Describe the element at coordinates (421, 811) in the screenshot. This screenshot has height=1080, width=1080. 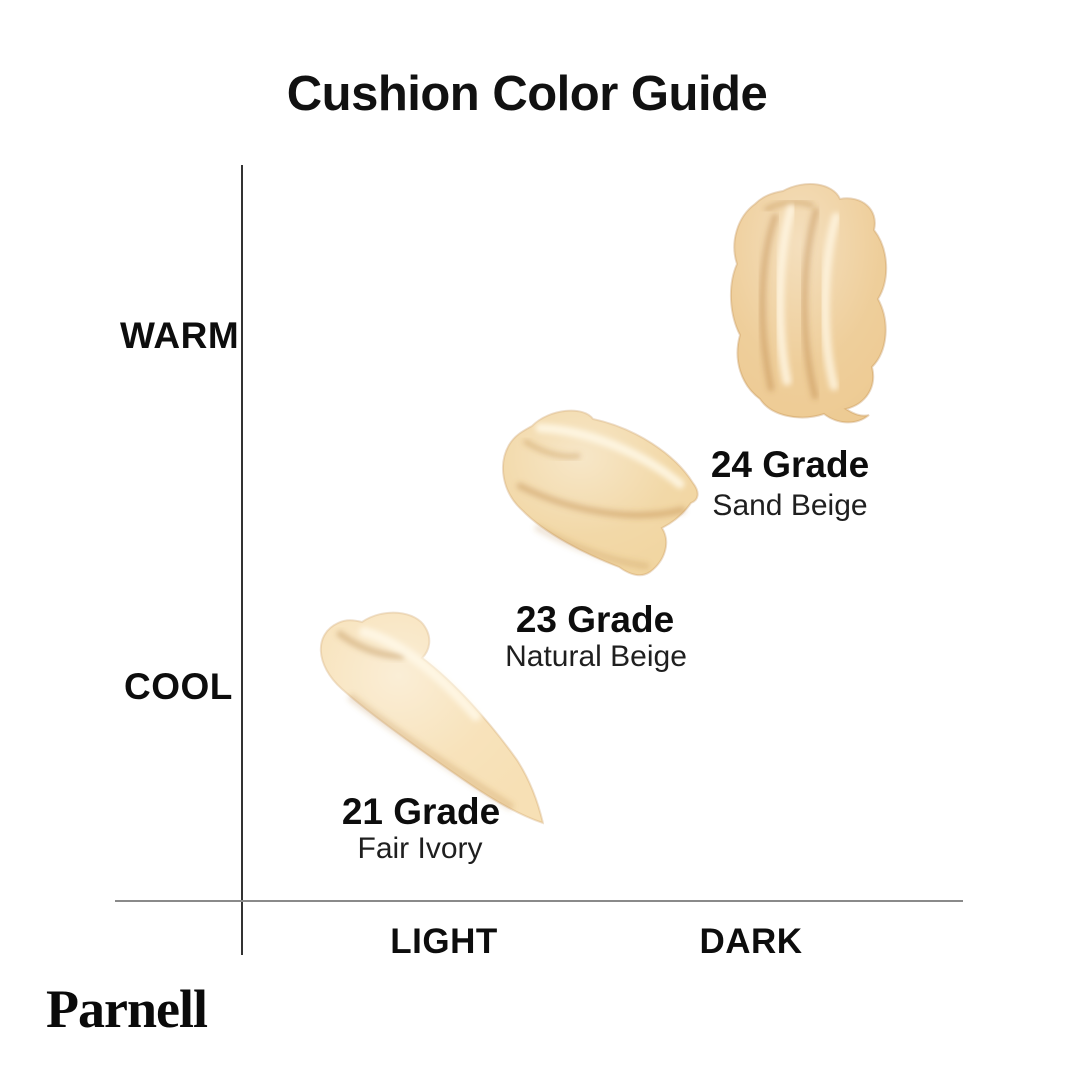
I see `shade-21-grade-label: 21 Grade` at that location.